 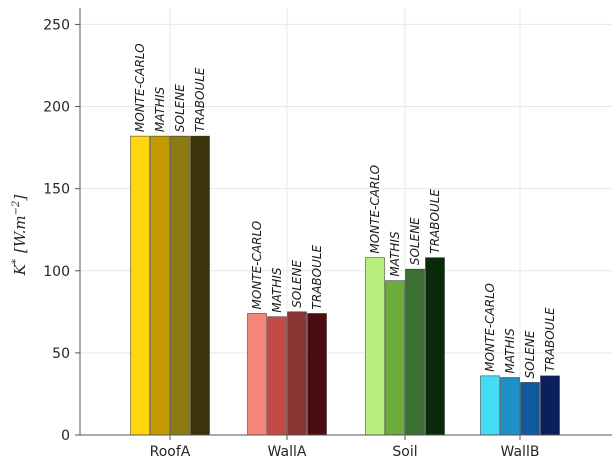 I want to click on bar-soil-monte-carlo, so click(x=375, y=346).